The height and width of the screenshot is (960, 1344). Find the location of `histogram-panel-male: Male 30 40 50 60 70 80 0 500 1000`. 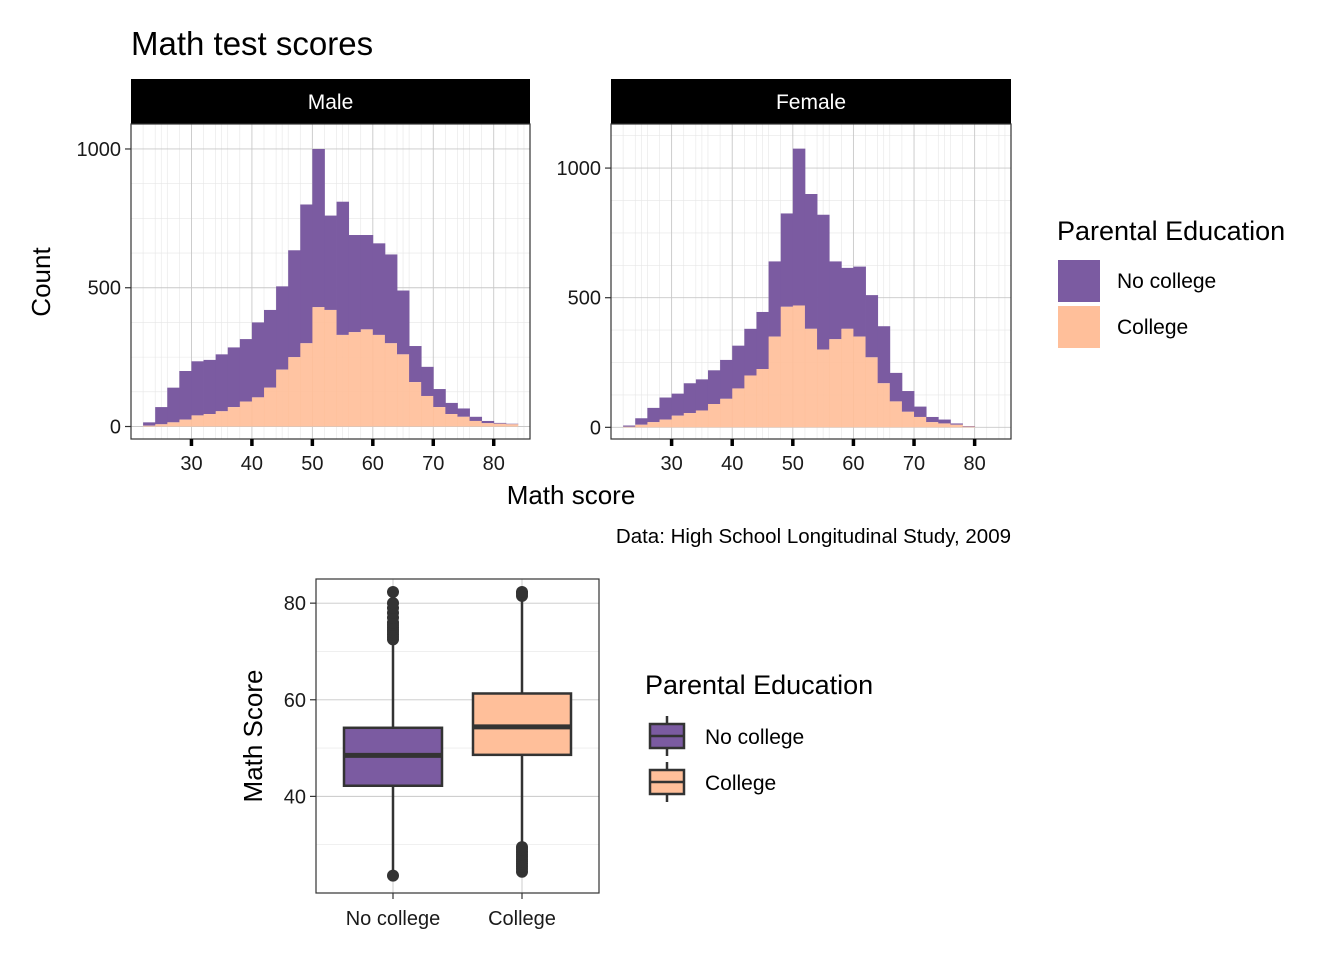

histogram-panel-male: Male 30 40 50 60 70 80 0 500 1000 is located at coordinates (304, 277).